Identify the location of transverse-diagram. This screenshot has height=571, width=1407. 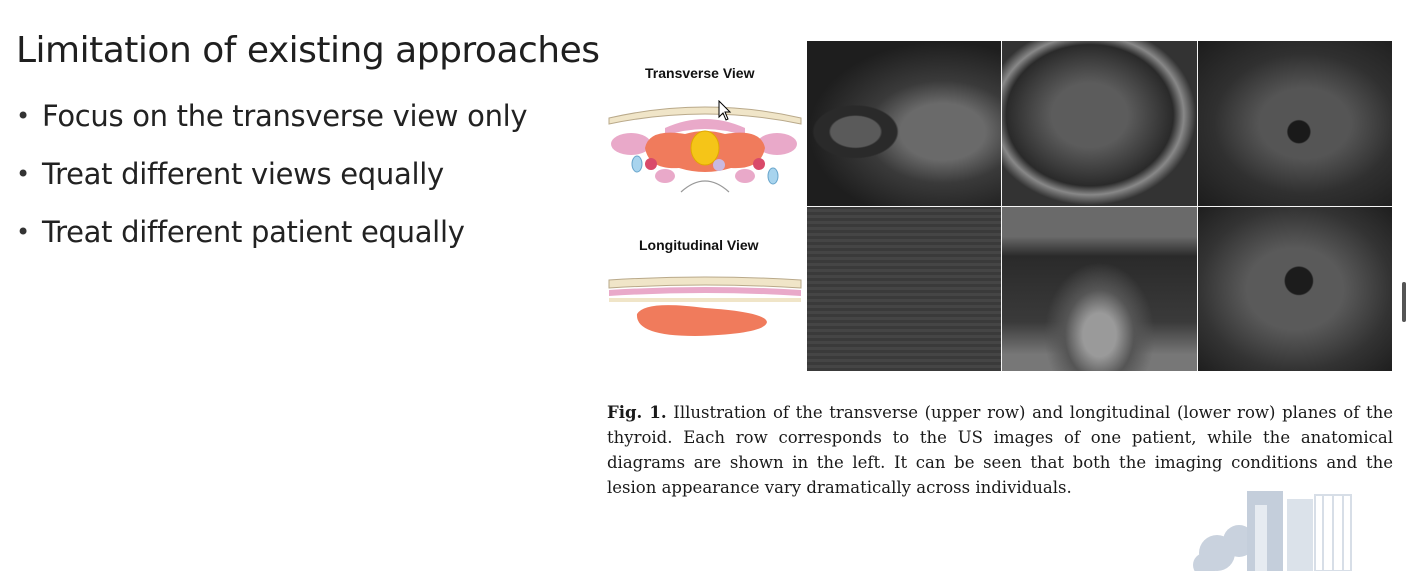
(705, 149).